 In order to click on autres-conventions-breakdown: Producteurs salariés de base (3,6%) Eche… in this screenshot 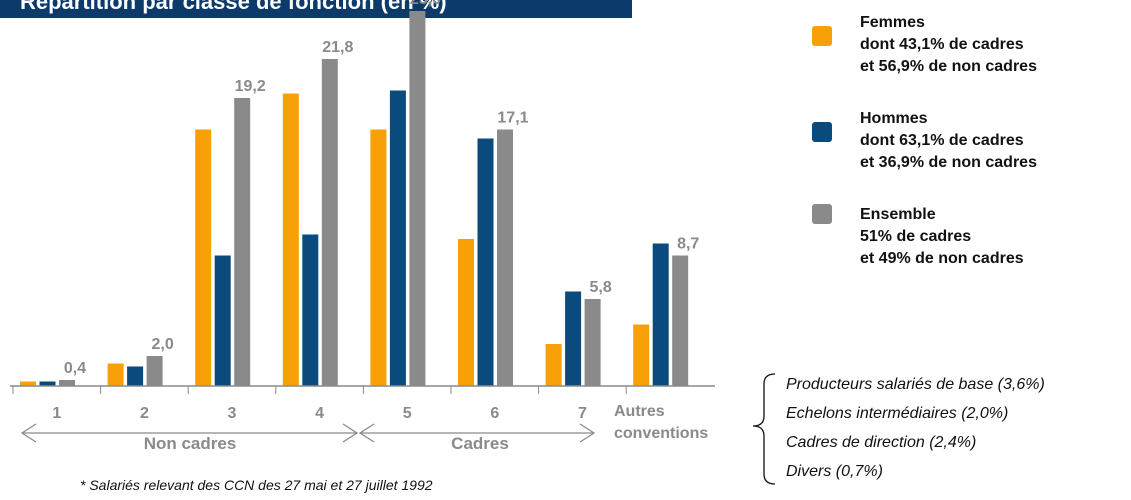, I will do `click(915, 428)`.